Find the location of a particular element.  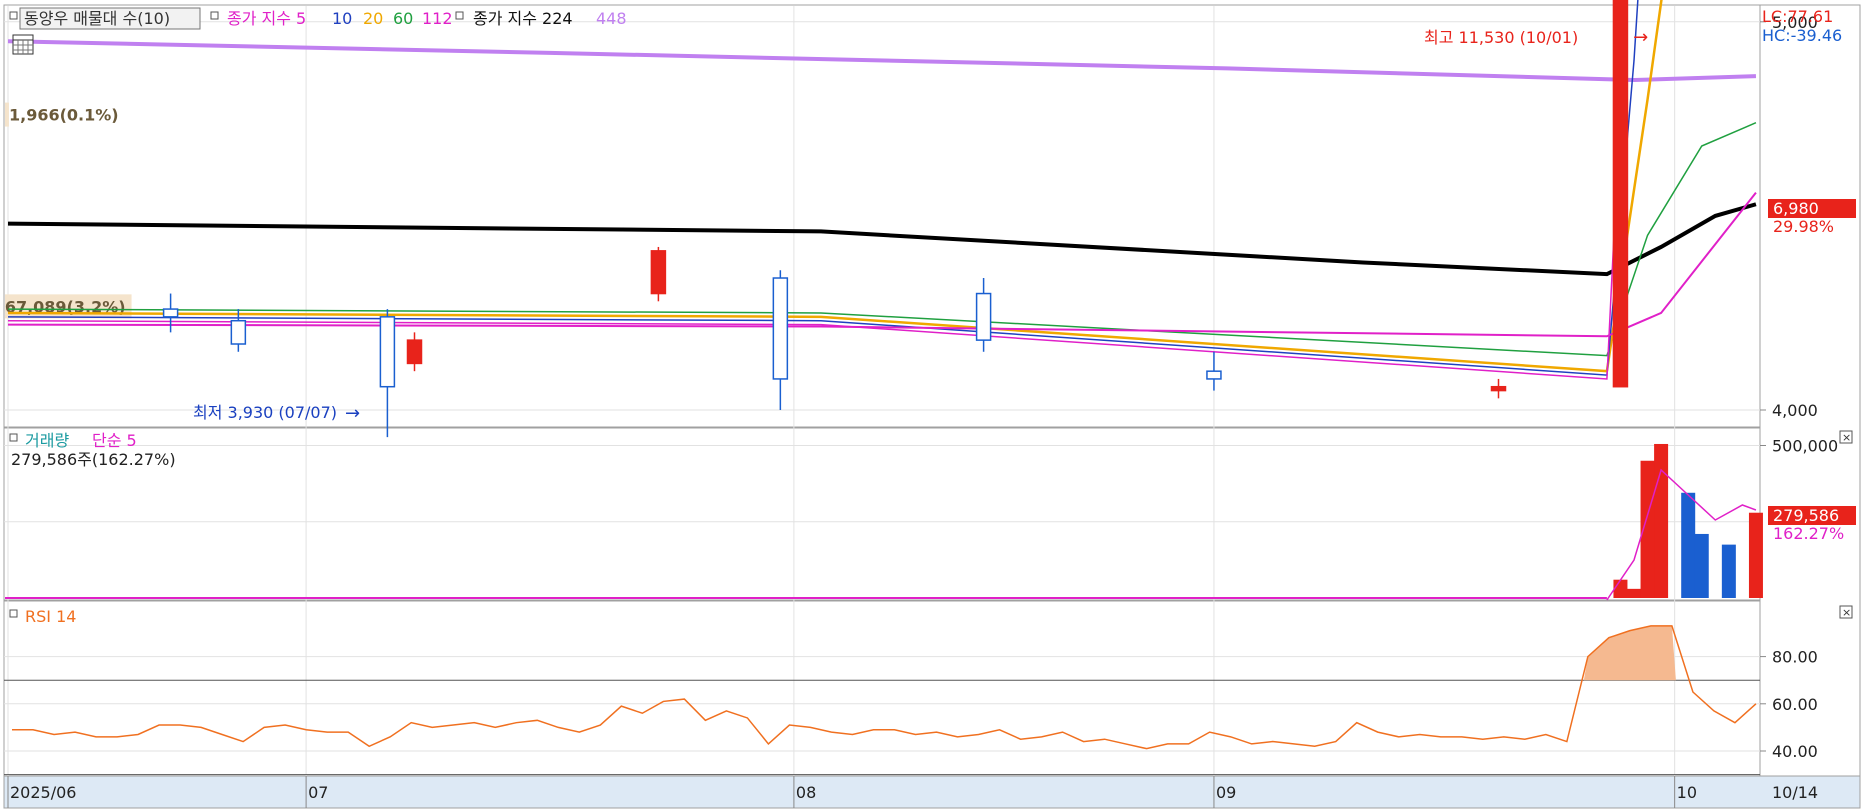

volume-toggle-icon is located at coordinates (13, 437).